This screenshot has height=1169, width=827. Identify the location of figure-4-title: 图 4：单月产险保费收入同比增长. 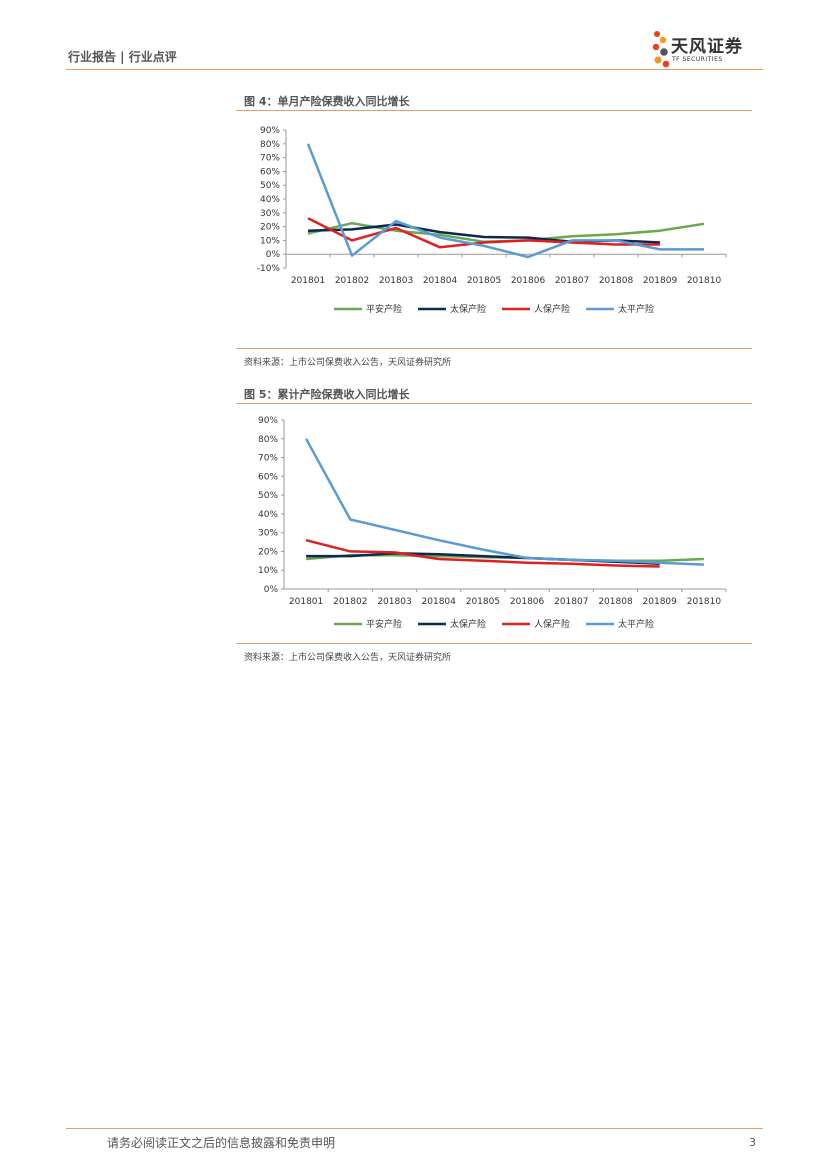
(327, 101).